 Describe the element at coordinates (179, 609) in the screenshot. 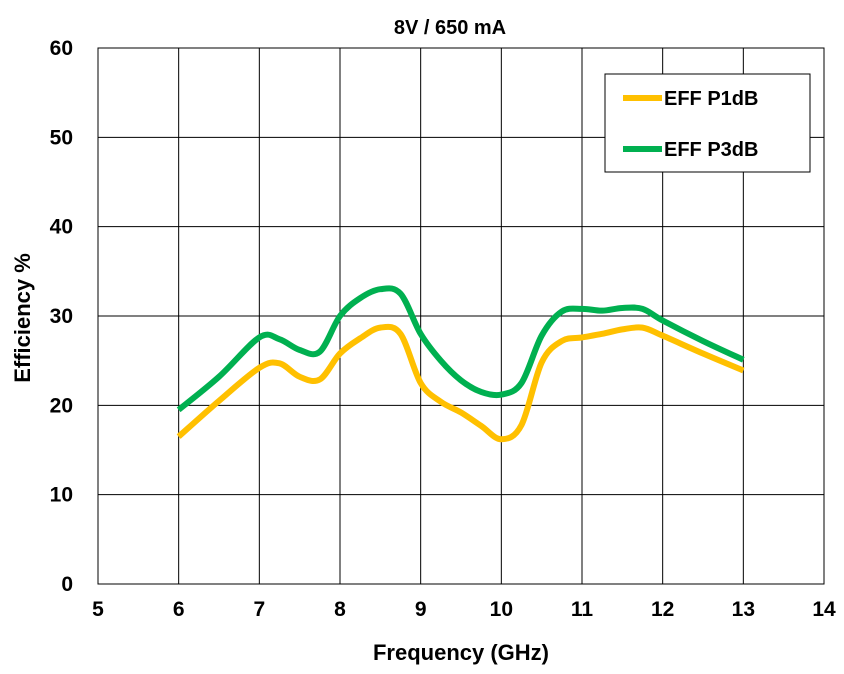

I see `x-tick-label: 6` at that location.